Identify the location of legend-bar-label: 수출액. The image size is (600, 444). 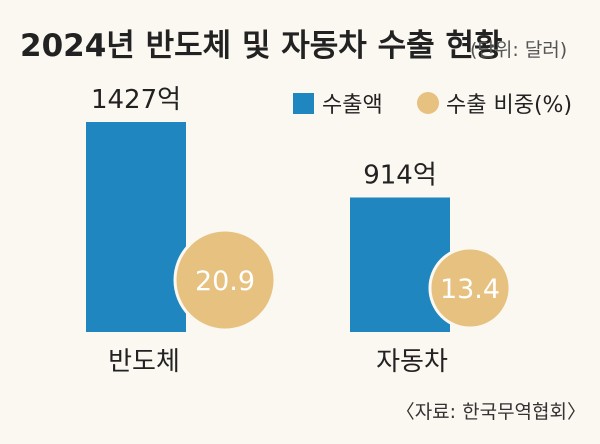
(352, 105).